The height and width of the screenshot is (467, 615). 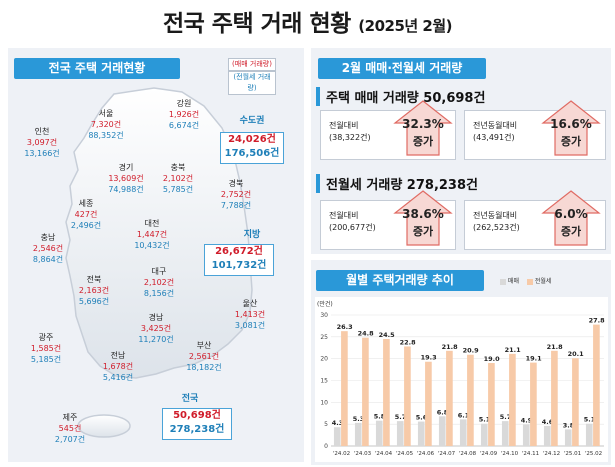 I want to click on x-tick-label: '24.07, so click(x=447, y=454).